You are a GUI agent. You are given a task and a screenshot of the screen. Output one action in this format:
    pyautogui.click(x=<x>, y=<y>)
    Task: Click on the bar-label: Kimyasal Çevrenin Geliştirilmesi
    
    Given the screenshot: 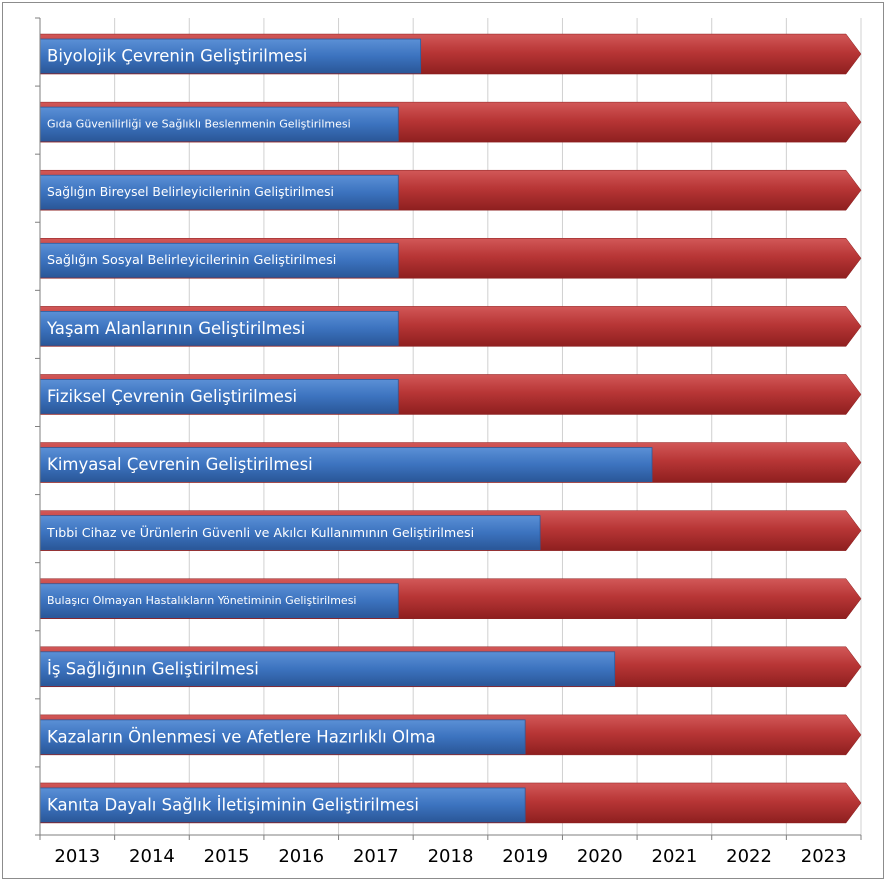 What is the action you would take?
    pyautogui.click(x=180, y=464)
    